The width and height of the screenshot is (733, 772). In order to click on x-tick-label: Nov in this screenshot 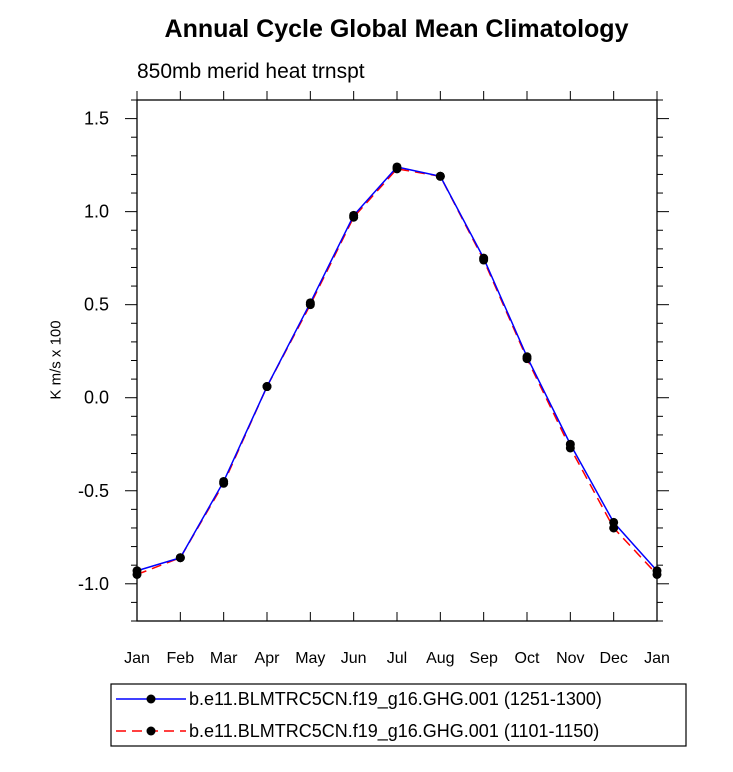, I will do `click(570, 658)`.